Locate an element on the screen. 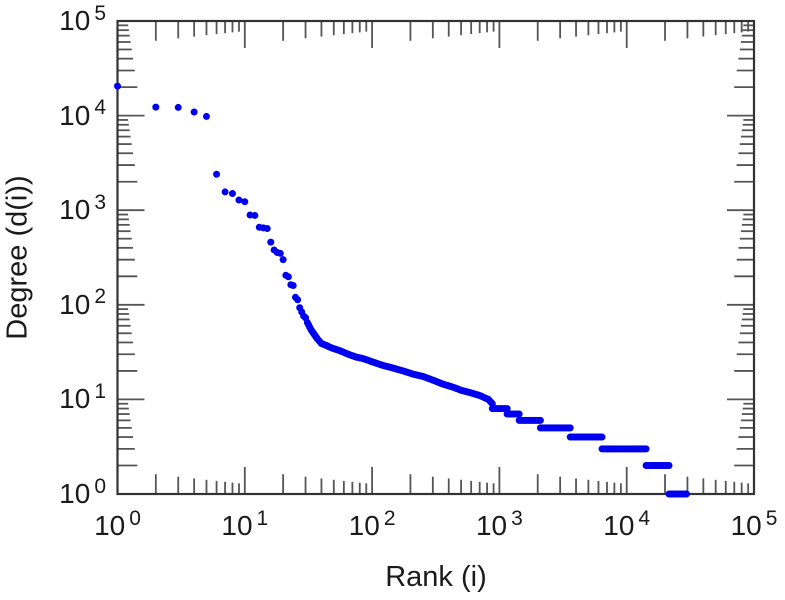 This screenshot has height=600, width=785. x-axis-title: Rank (i) is located at coordinates (436, 577).